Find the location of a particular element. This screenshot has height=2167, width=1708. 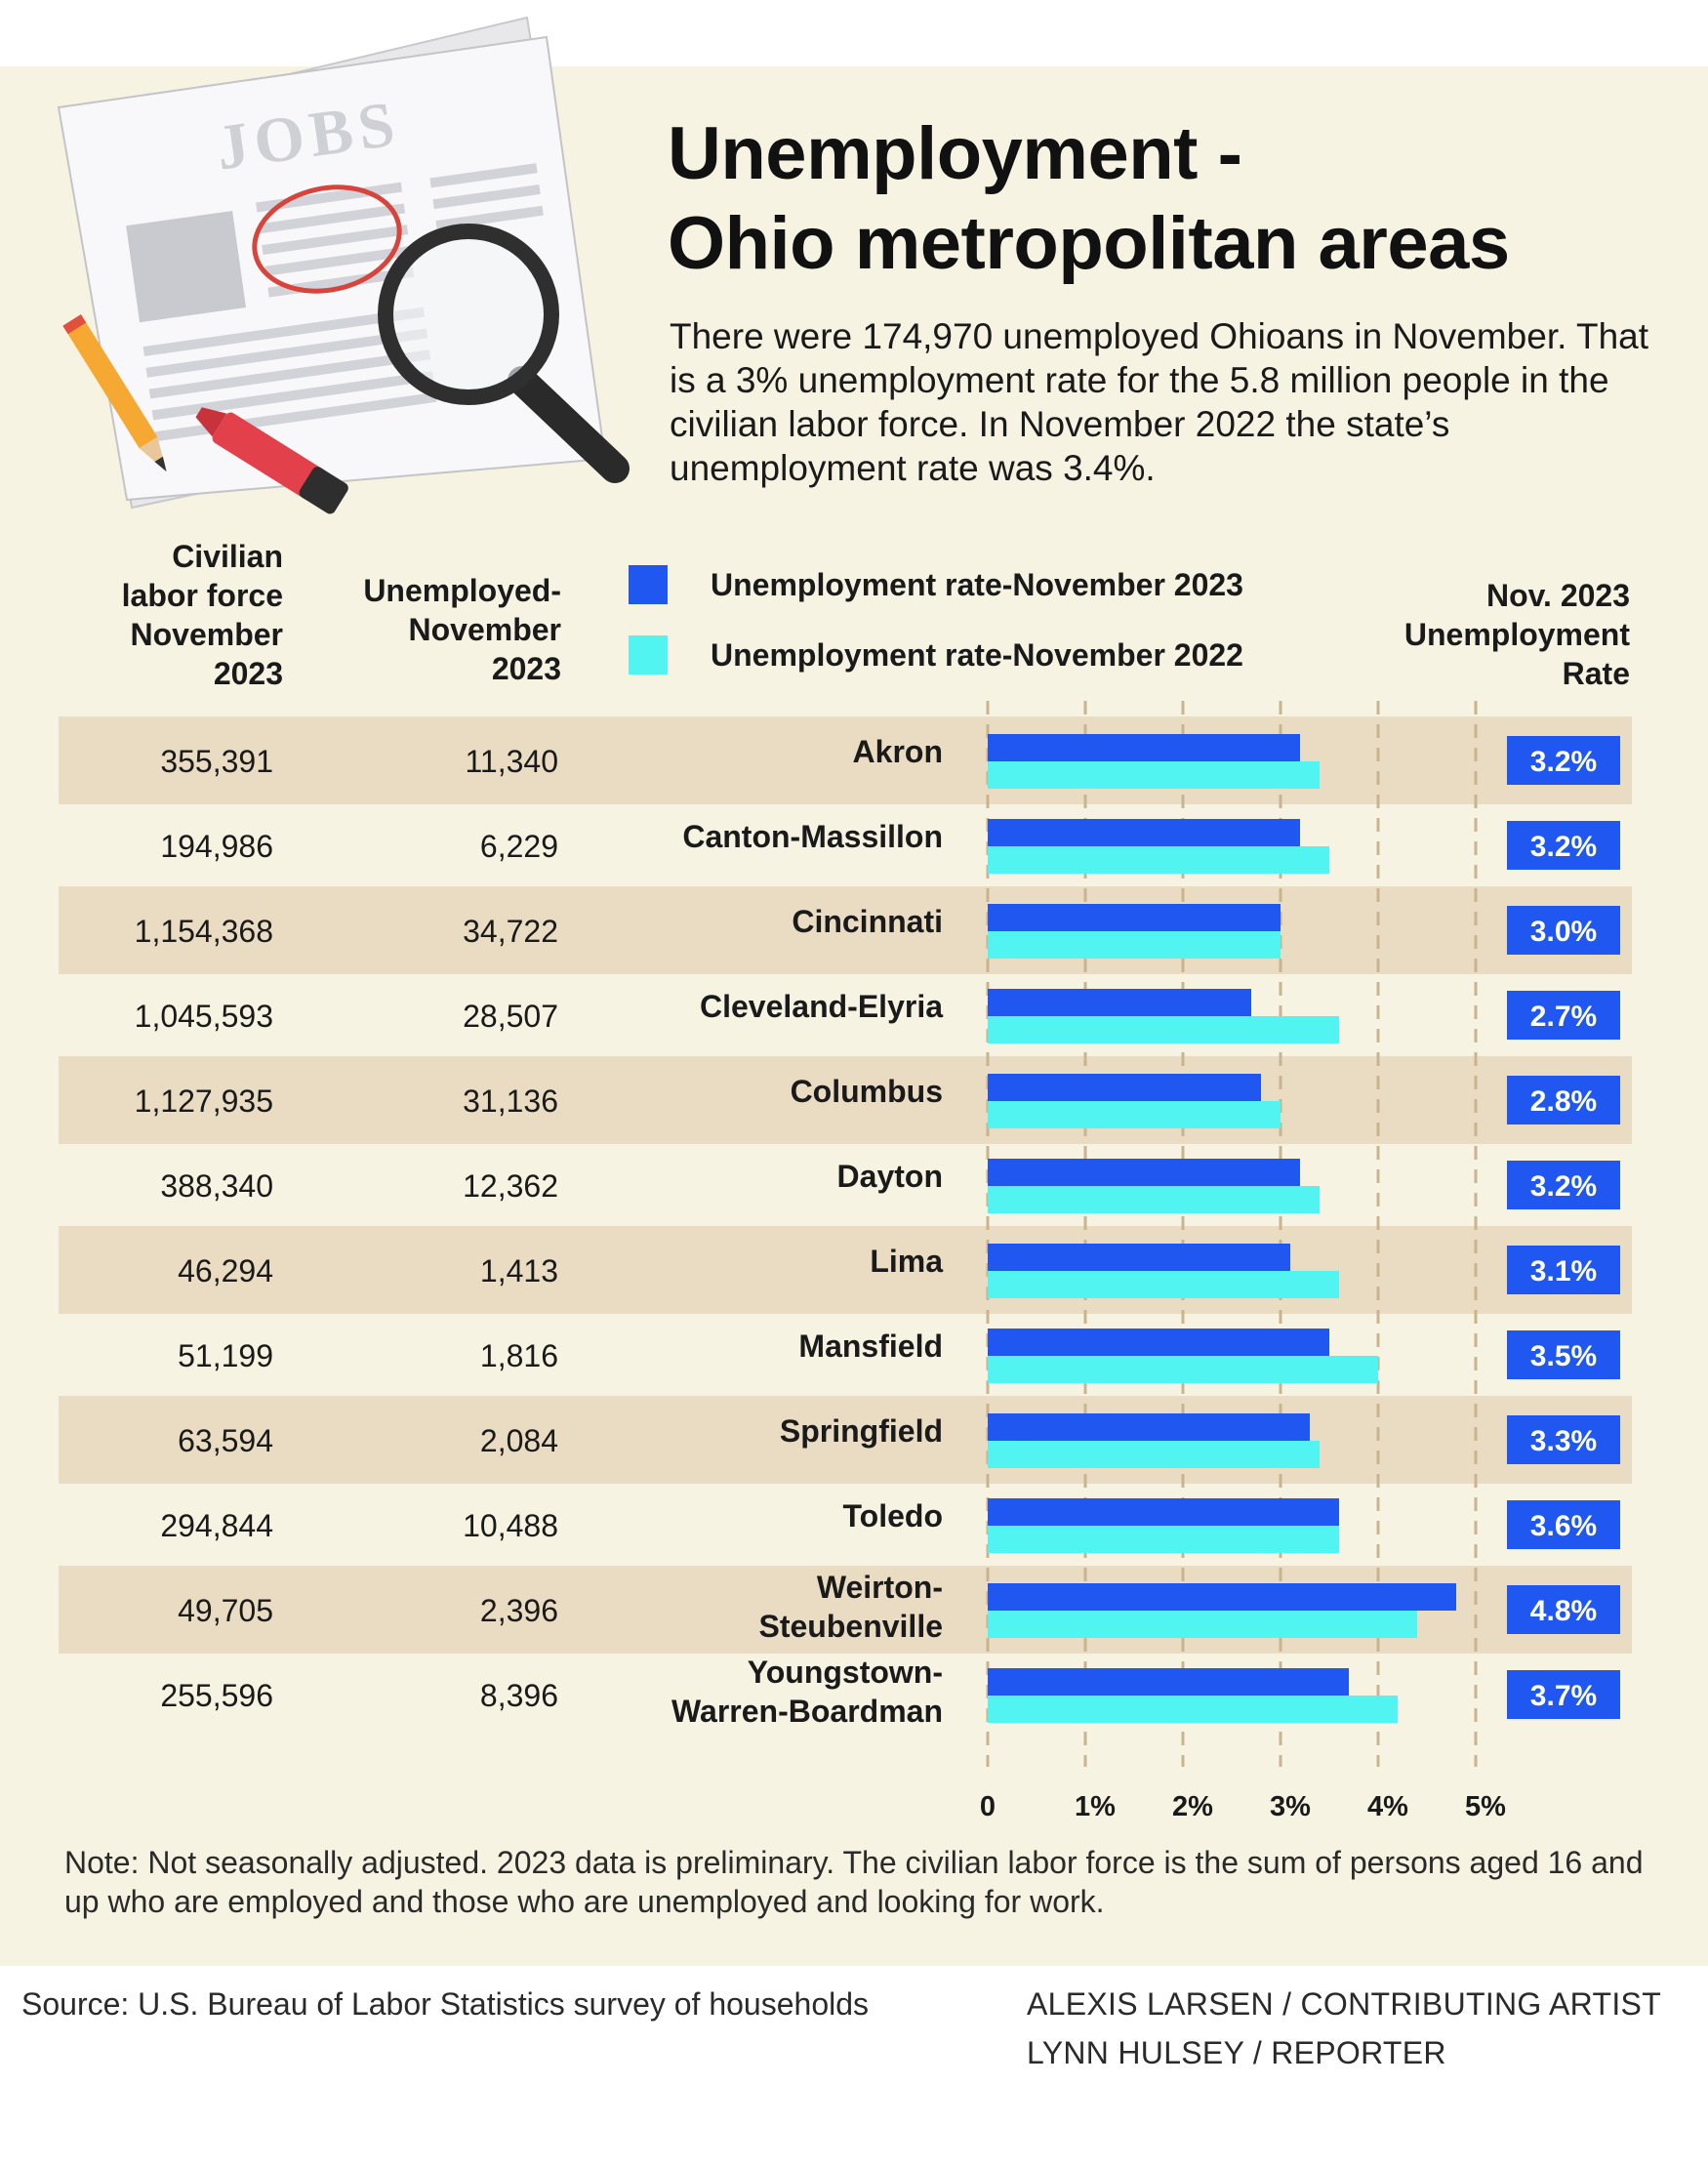

labor-force-value: 388,340 is located at coordinates (216, 1186).